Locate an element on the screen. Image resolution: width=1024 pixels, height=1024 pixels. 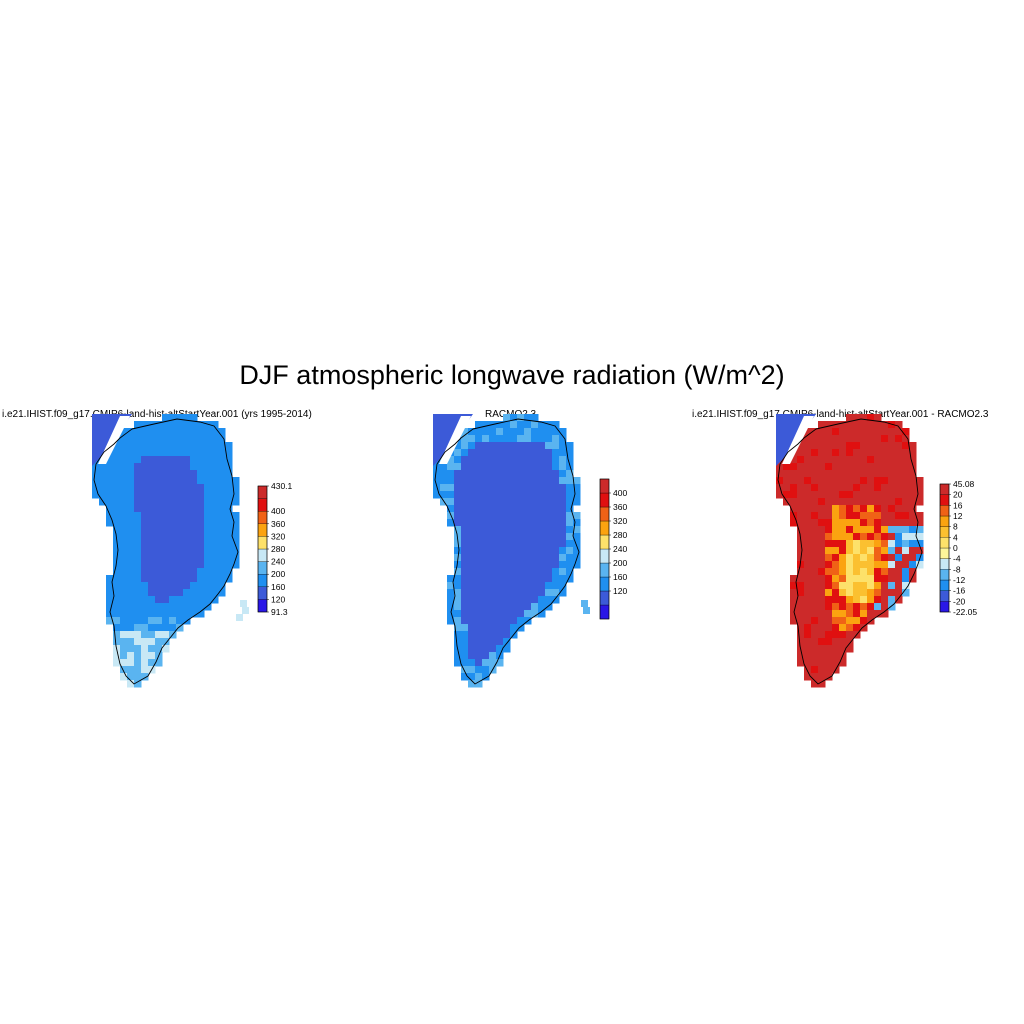
colorbar-tick-label: 120 is located at coordinates (278, 599).